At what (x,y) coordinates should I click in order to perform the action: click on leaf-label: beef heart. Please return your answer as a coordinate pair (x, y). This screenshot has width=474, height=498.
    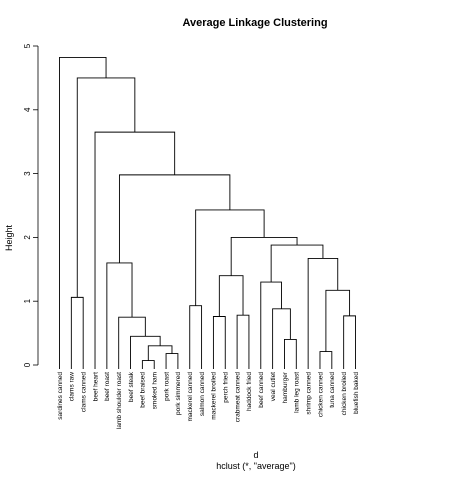
    Looking at the image, I should click on (95, 386).